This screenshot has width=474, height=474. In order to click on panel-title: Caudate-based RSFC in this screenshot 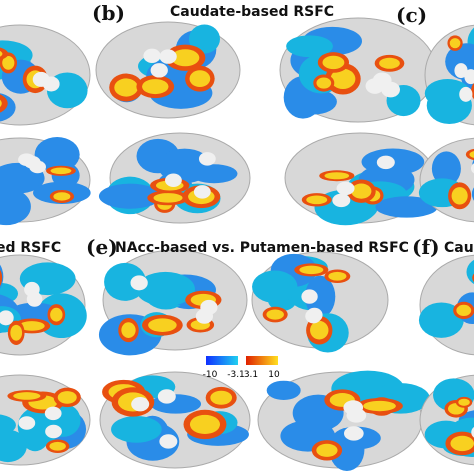, I will do `click(252, 12)`.